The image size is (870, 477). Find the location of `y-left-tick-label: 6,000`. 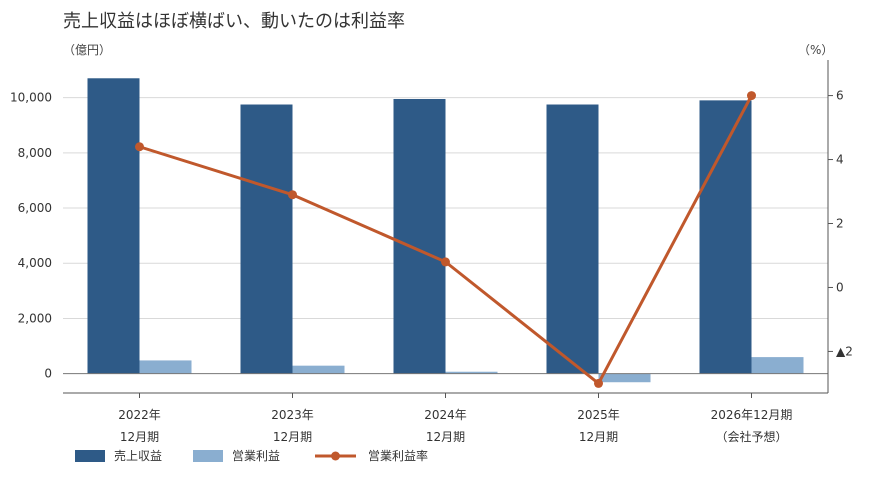

y-left-tick-label: 6,000 is located at coordinates (35, 208).